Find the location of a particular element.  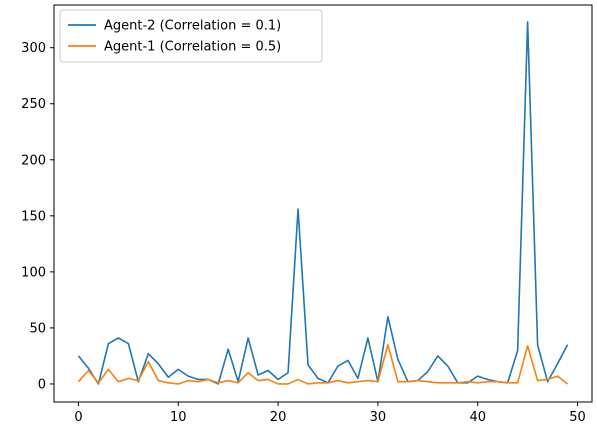

y-tick-label: 100 is located at coordinates (33, 272).